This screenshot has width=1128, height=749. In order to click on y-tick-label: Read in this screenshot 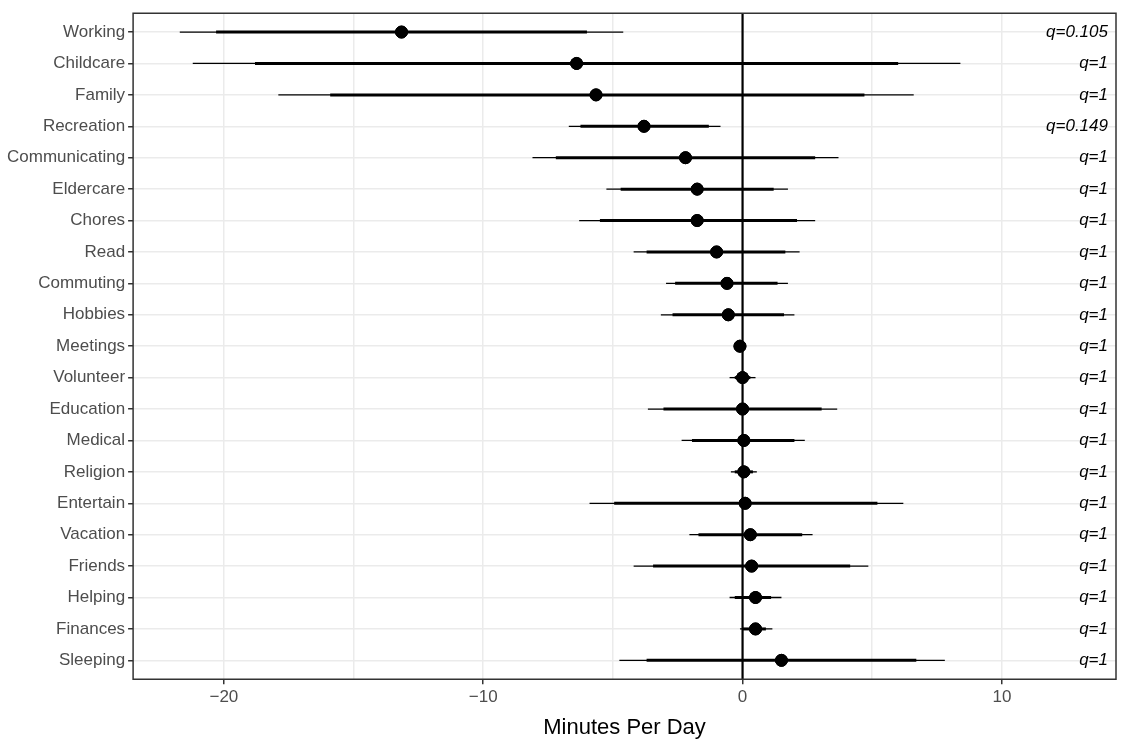, I will do `click(105, 251)`.